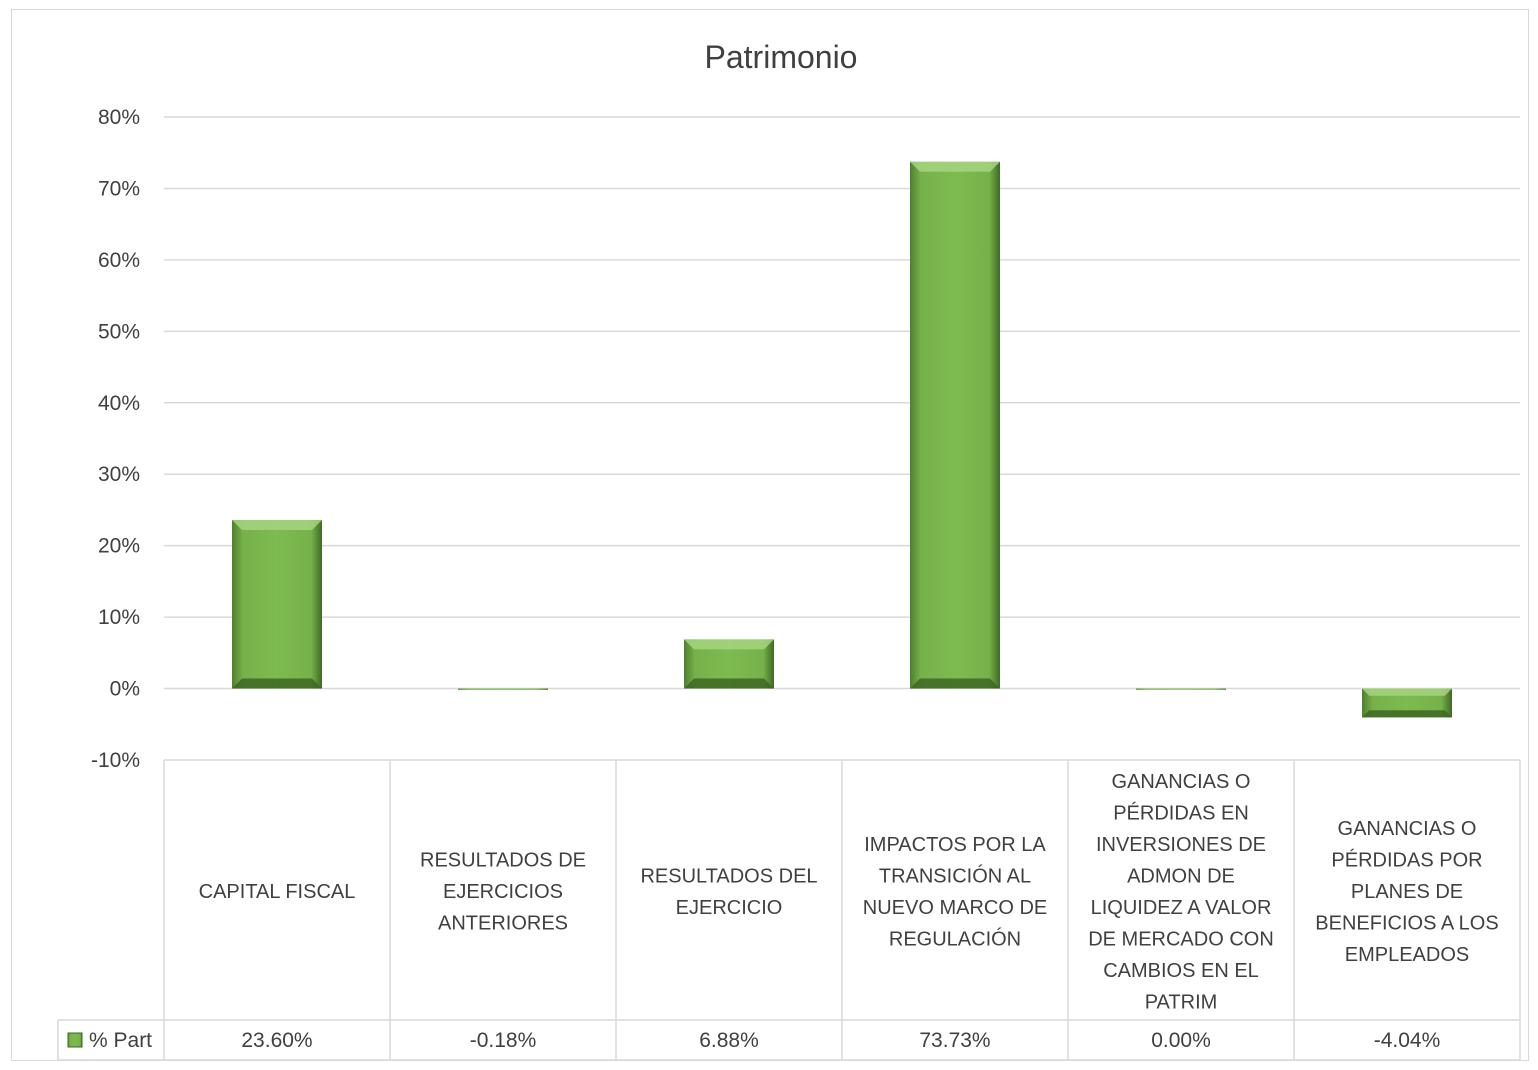 This screenshot has width=1538, height=1070. I want to click on data-value-label: 0.00%, so click(1181, 1040).